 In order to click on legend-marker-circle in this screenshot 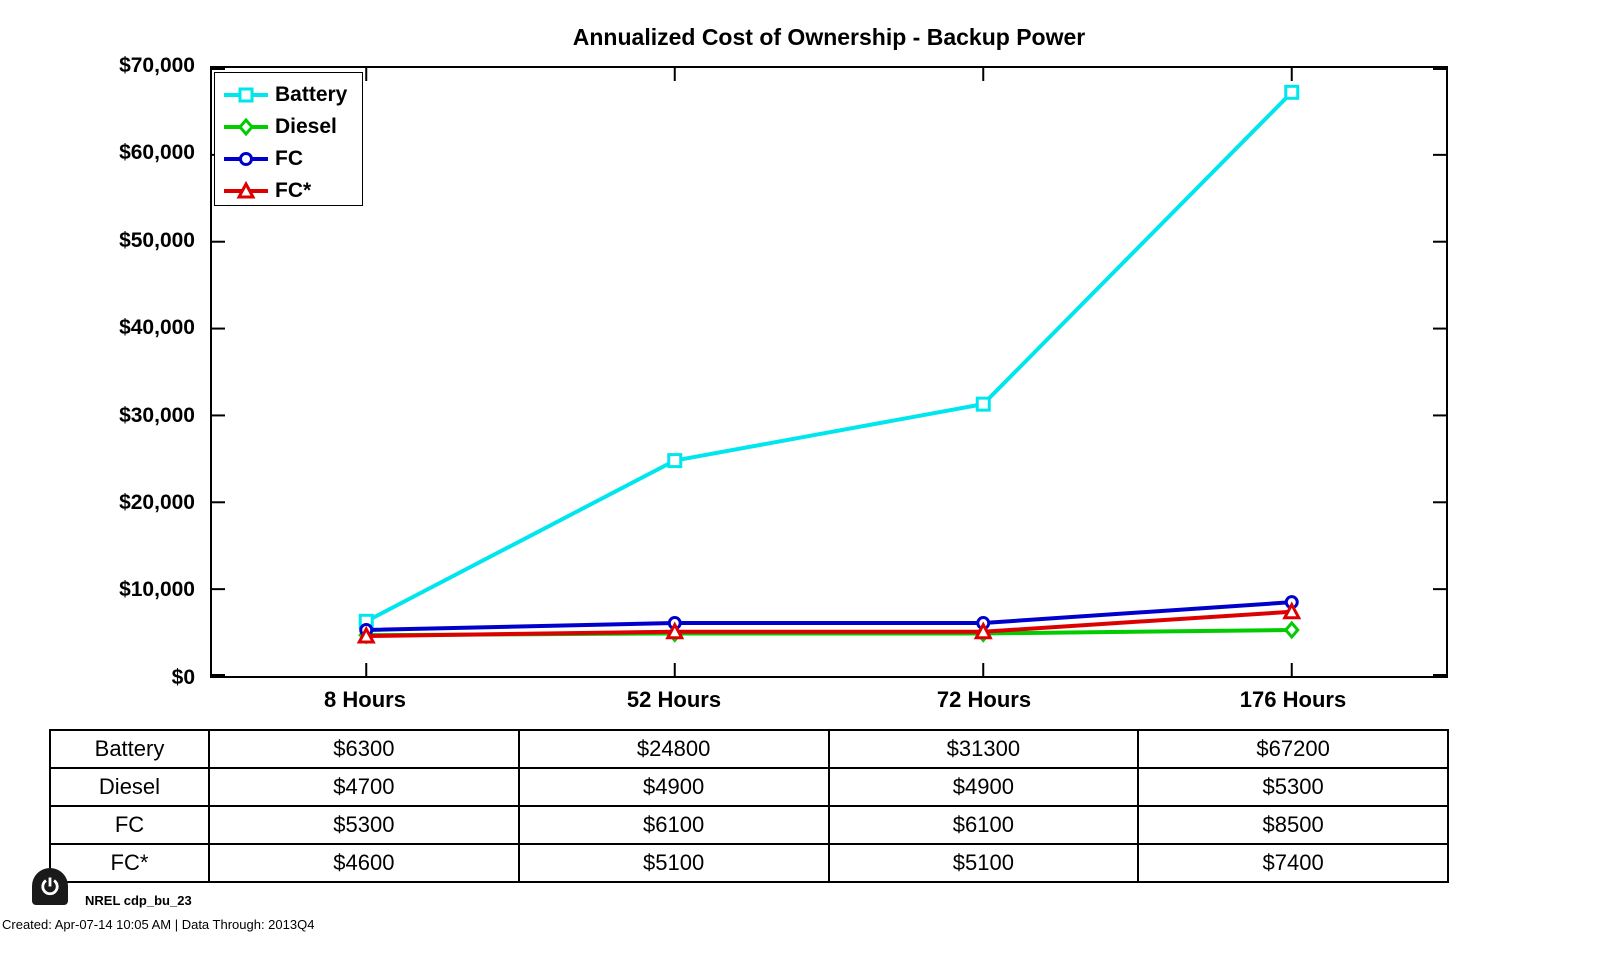, I will do `click(246, 159)`.